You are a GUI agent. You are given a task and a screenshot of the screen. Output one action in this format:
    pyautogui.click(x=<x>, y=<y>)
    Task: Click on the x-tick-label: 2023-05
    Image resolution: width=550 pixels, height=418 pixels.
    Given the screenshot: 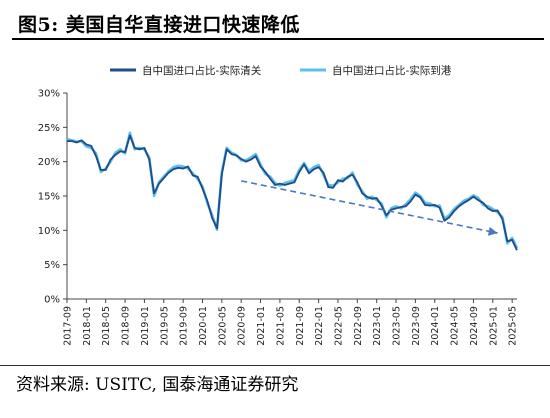 What is the action you would take?
    pyautogui.click(x=397, y=326)
    